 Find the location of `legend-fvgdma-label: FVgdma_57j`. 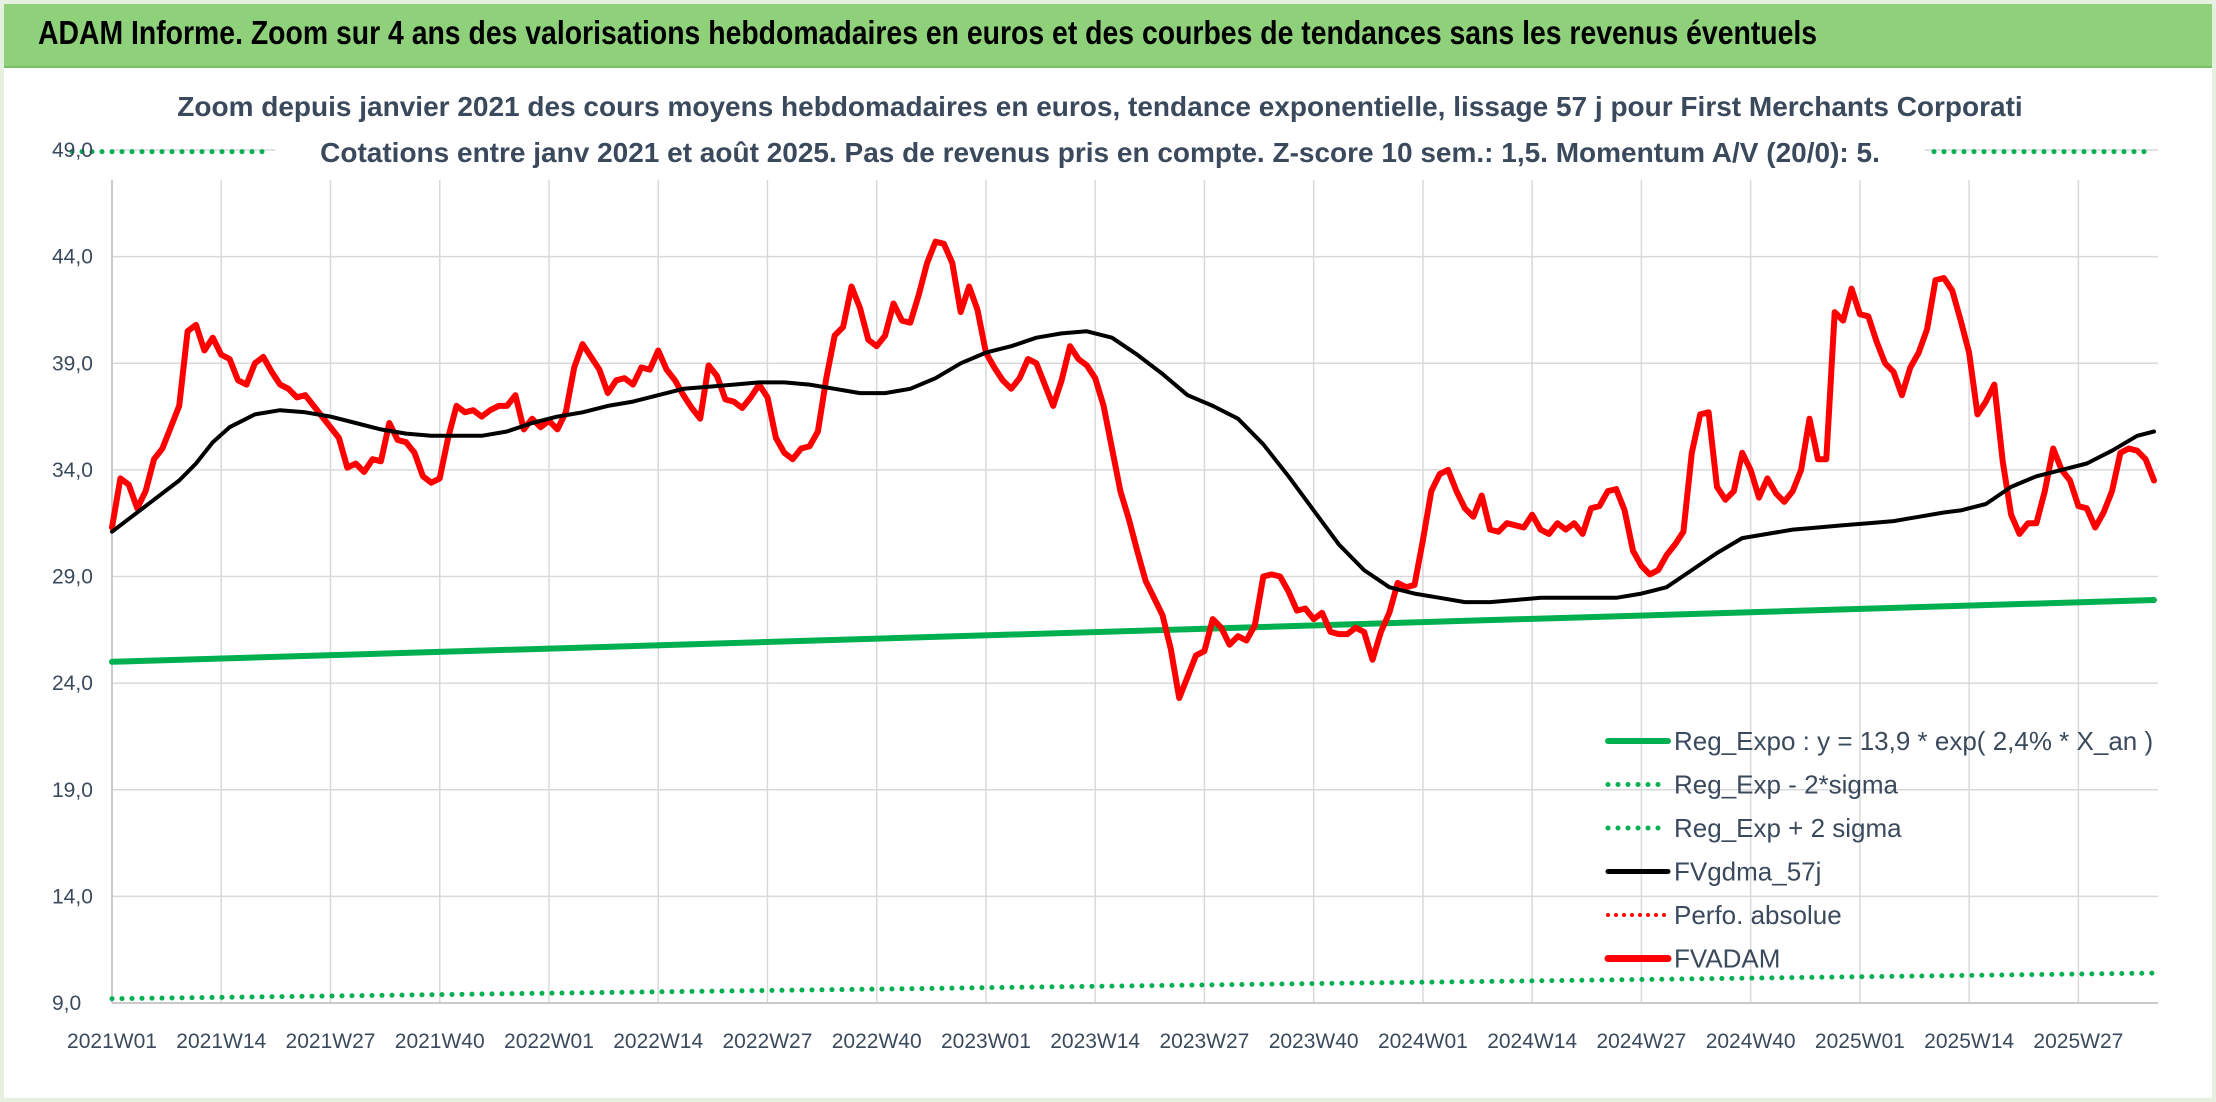

legend-fvgdma-label: FVgdma_57j is located at coordinates (1747, 872).